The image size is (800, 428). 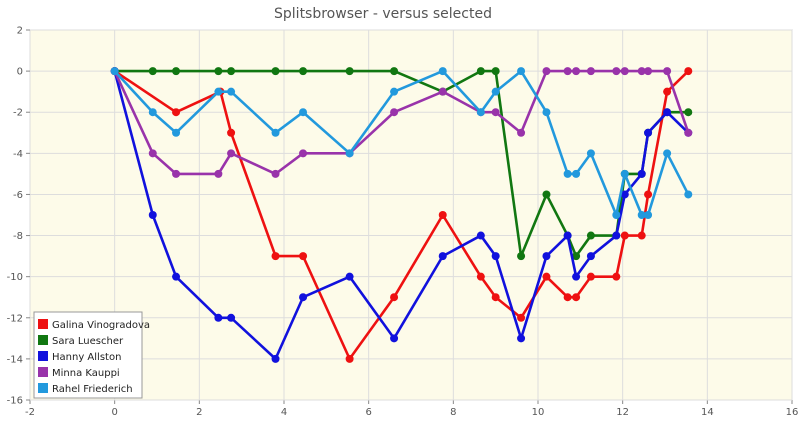 What do you see at coordinates (199, 412) in the screenshot?
I see `x-tick-label: 2` at bounding box center [199, 412].